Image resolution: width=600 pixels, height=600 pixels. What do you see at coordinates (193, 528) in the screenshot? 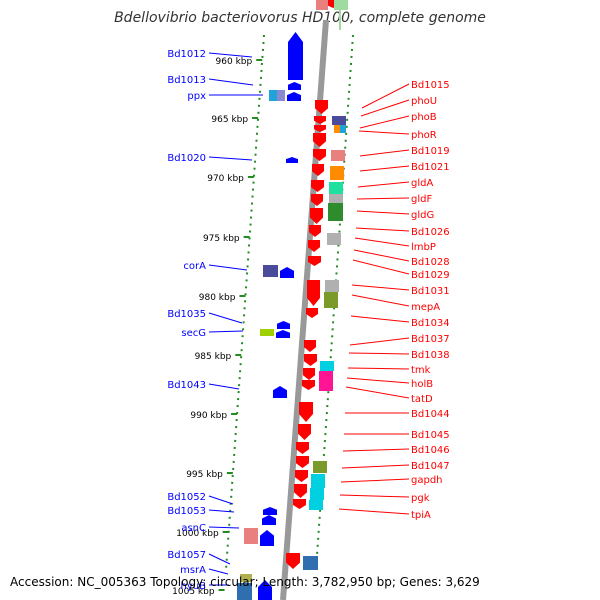
I see `left-gene-label: asnC` at bounding box center [193, 528].